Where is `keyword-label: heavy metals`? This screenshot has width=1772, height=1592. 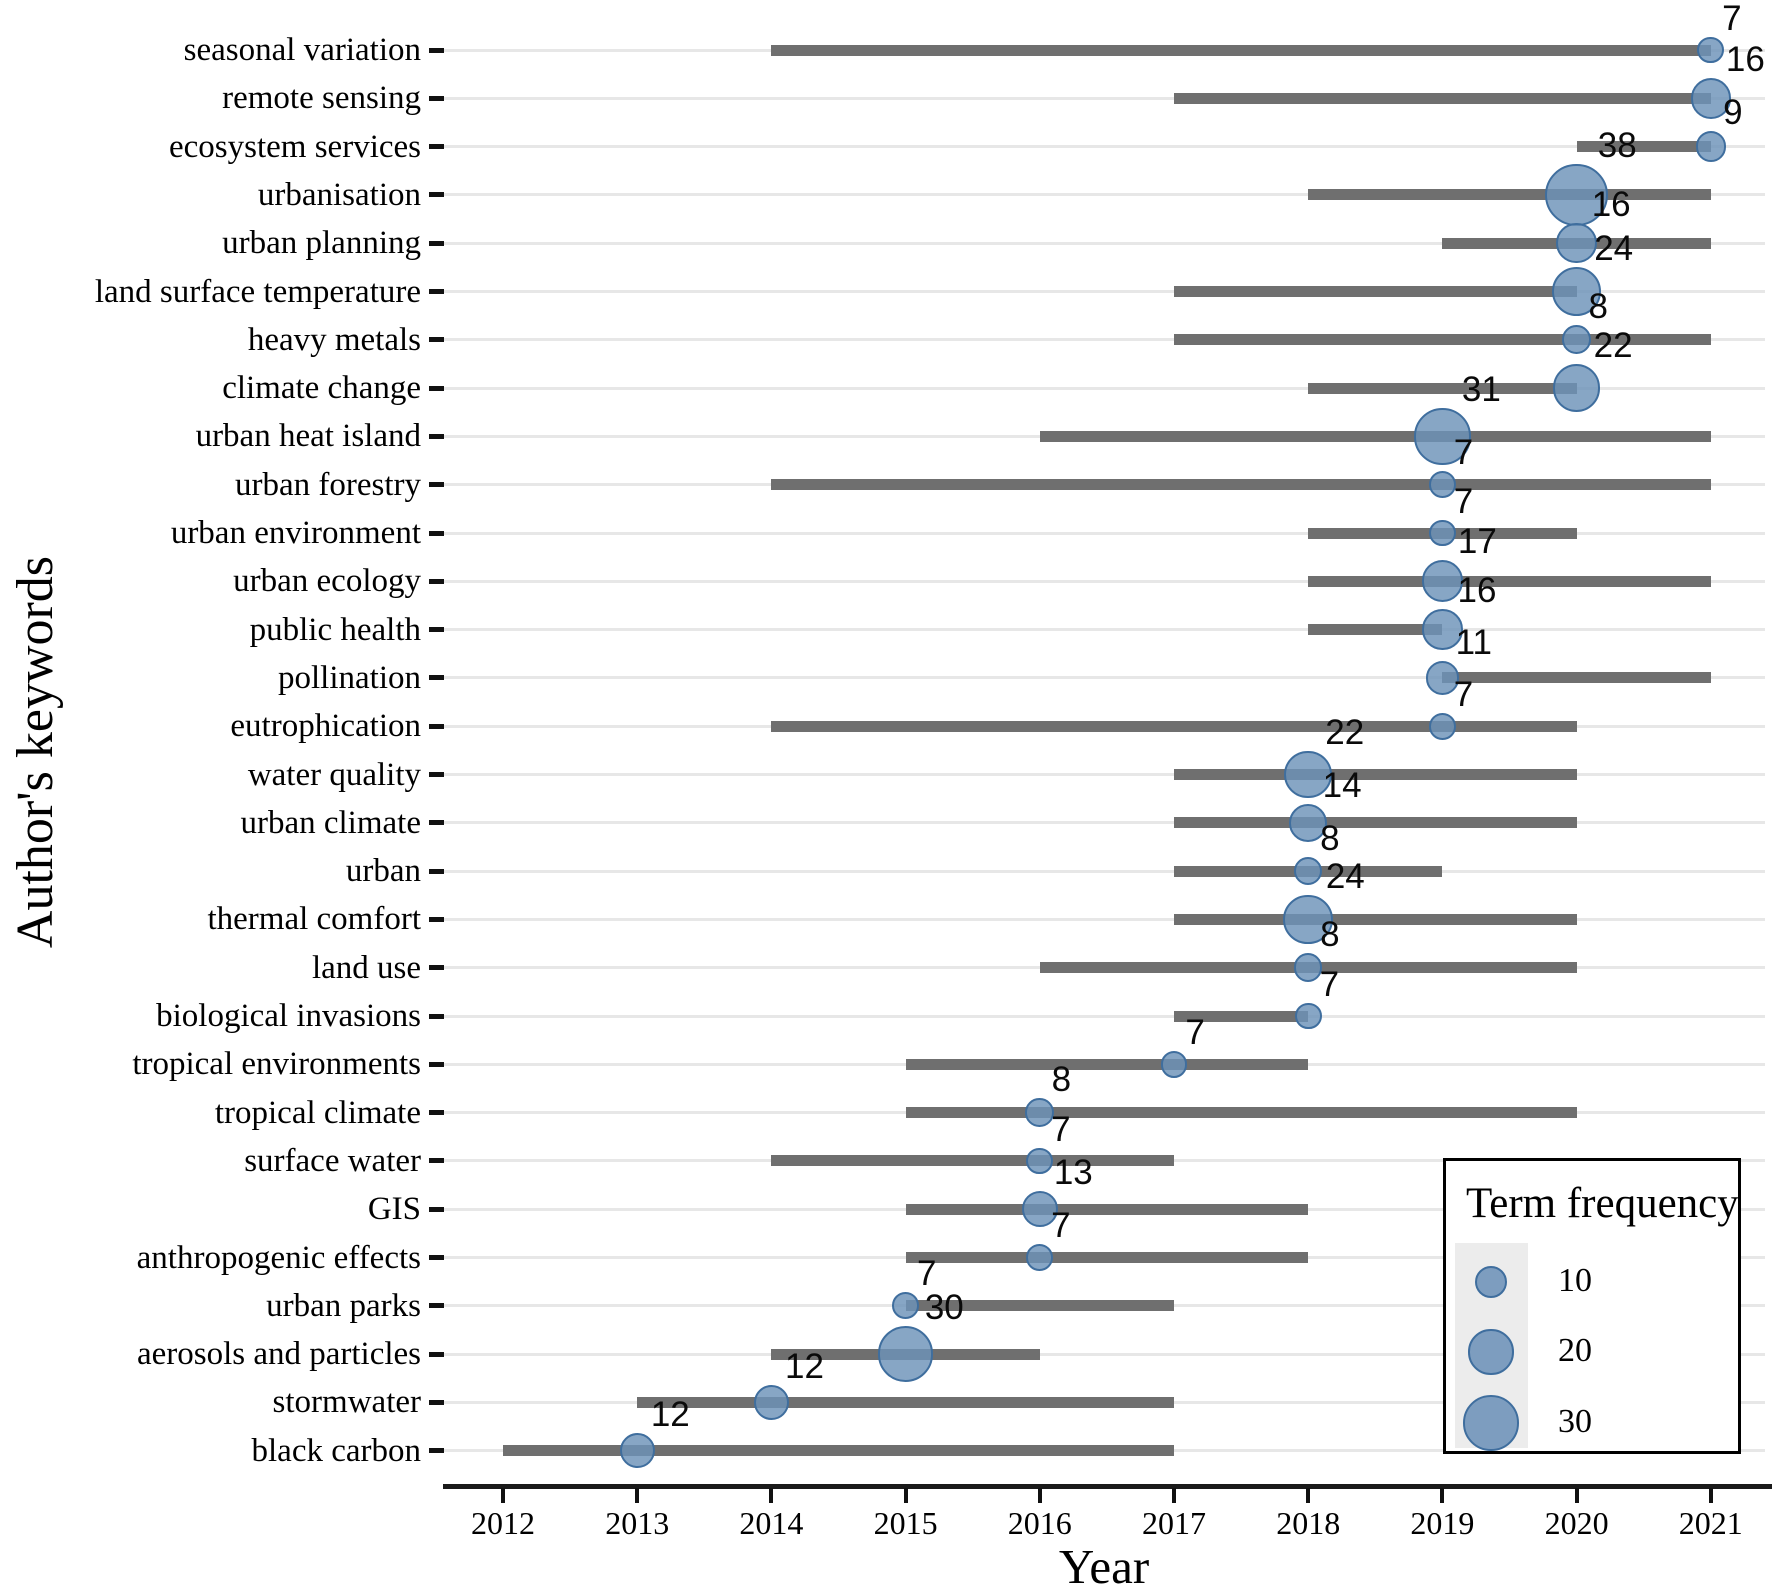 keyword-label: heavy metals is located at coordinates (334, 339).